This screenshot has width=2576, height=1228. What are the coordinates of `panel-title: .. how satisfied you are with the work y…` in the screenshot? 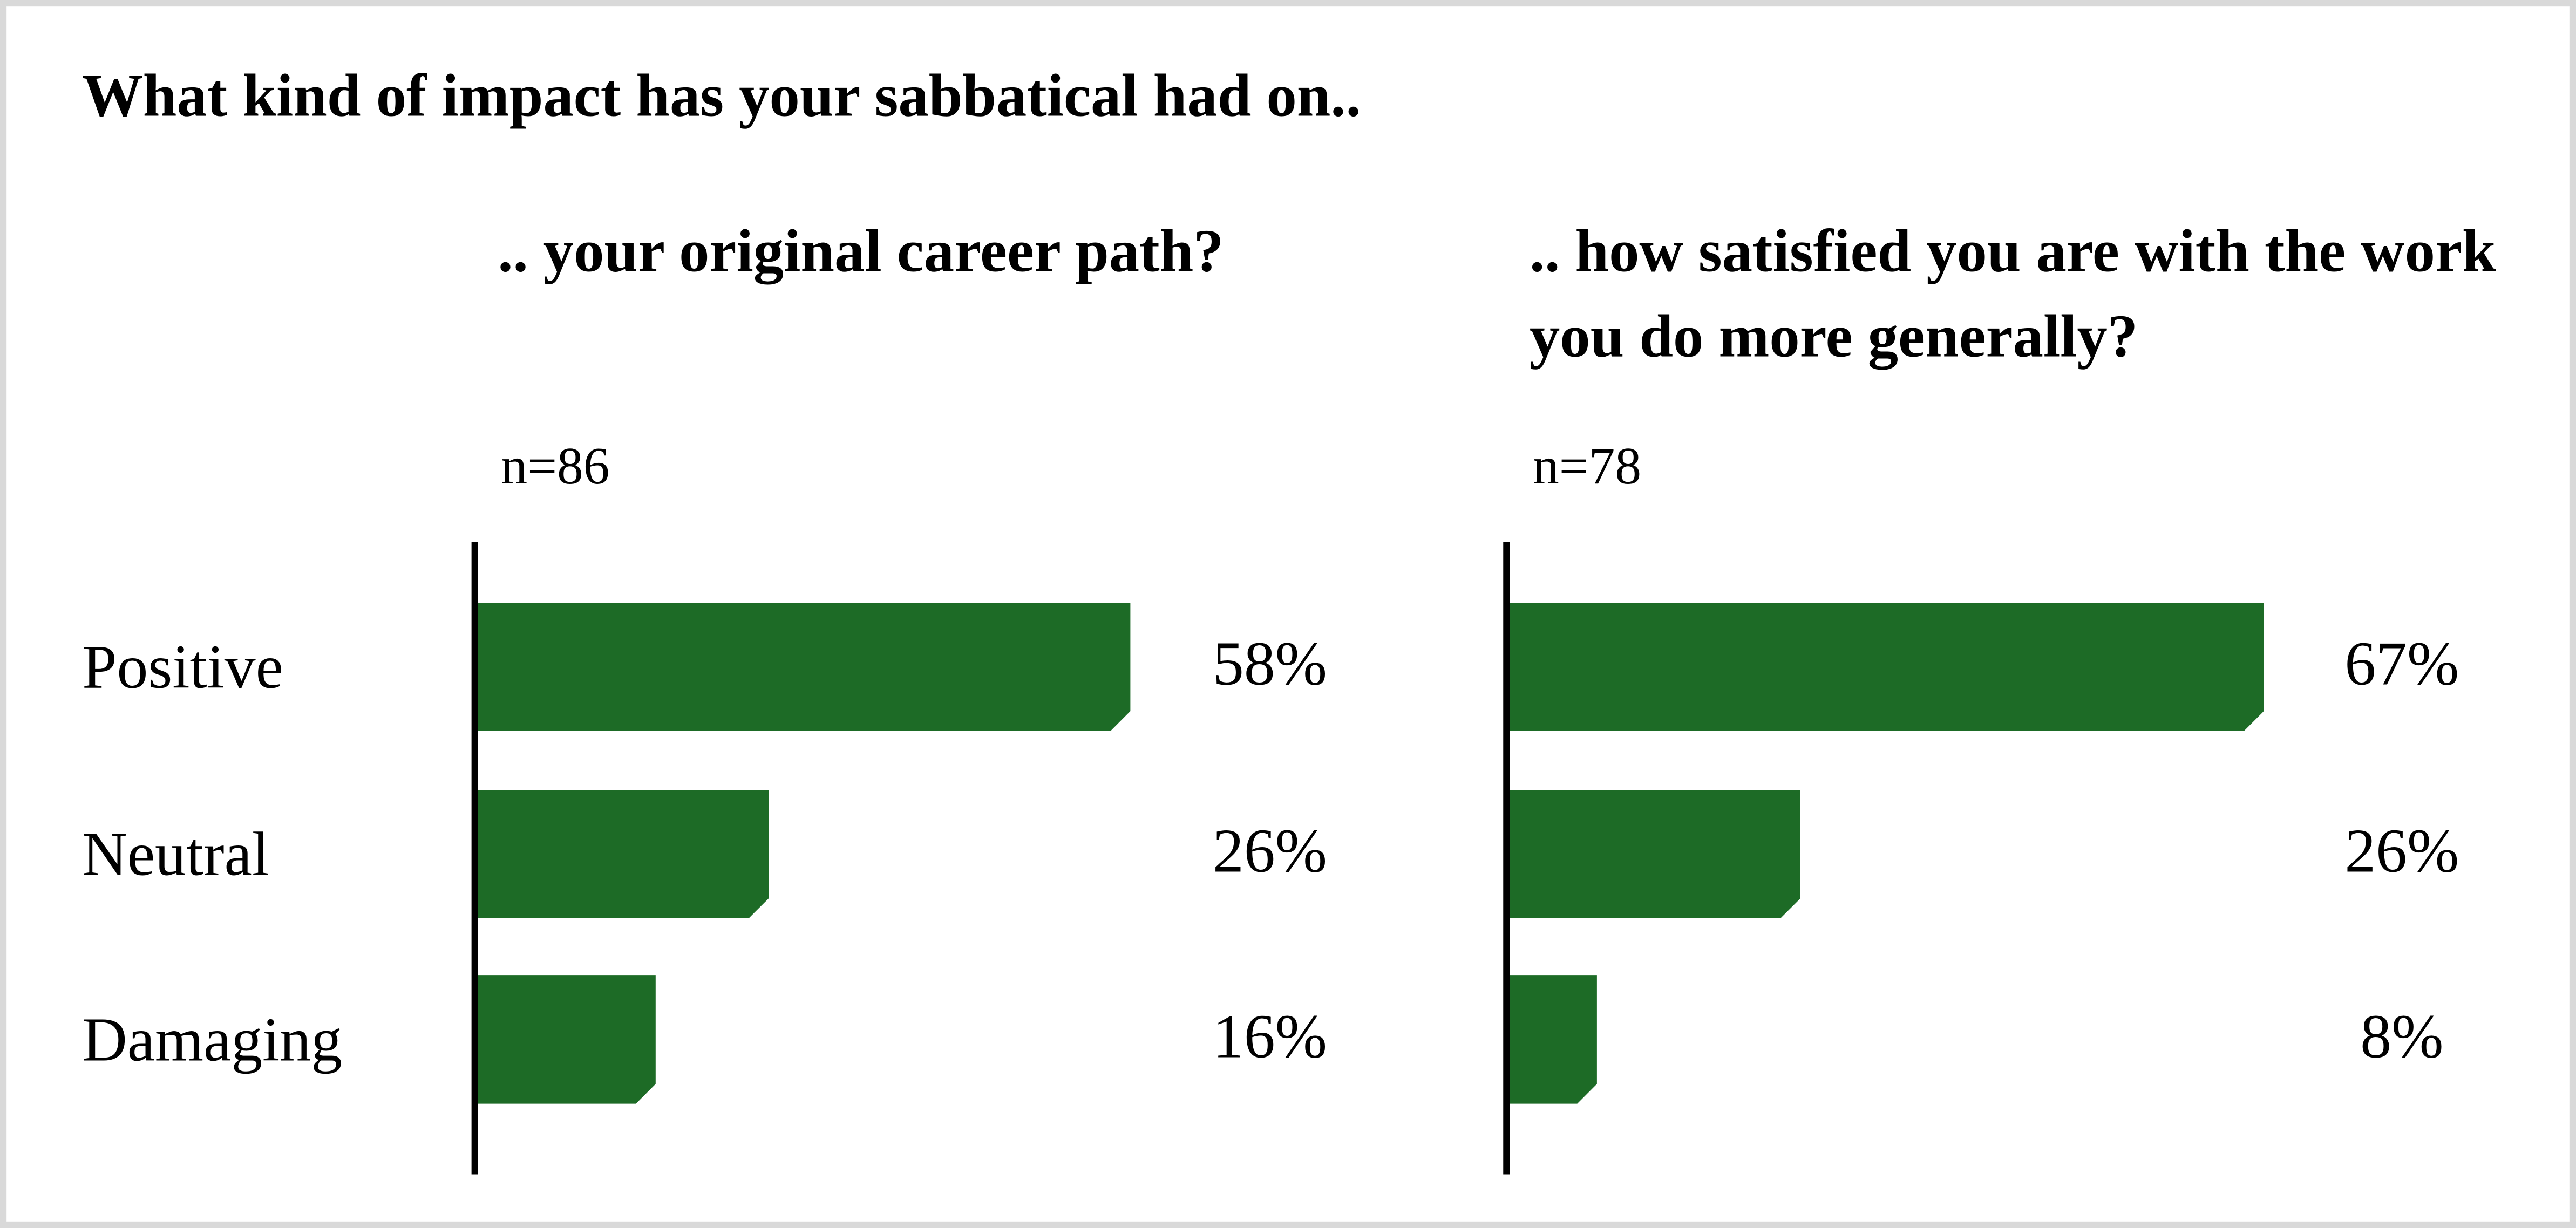 It's located at (2012, 294).